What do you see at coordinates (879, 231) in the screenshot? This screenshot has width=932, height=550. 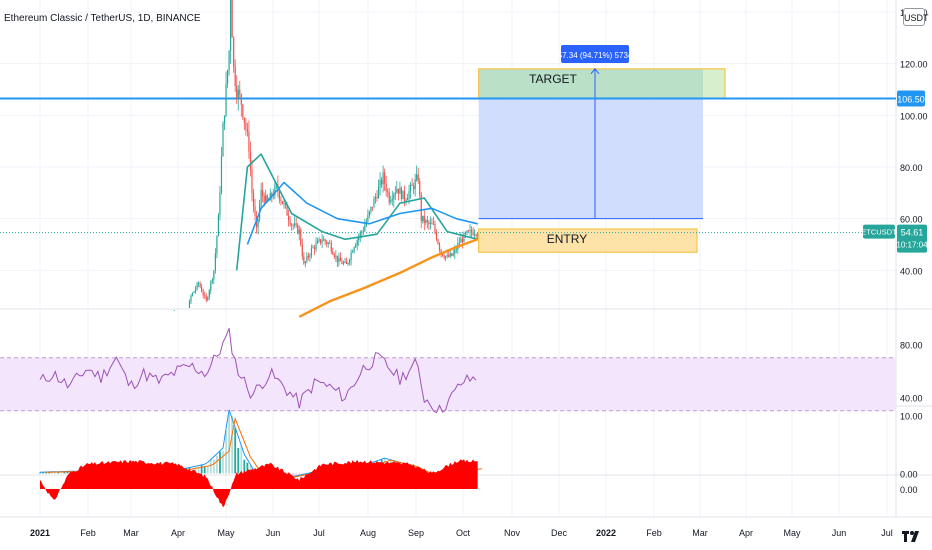 I see `symbol-tag` at bounding box center [879, 231].